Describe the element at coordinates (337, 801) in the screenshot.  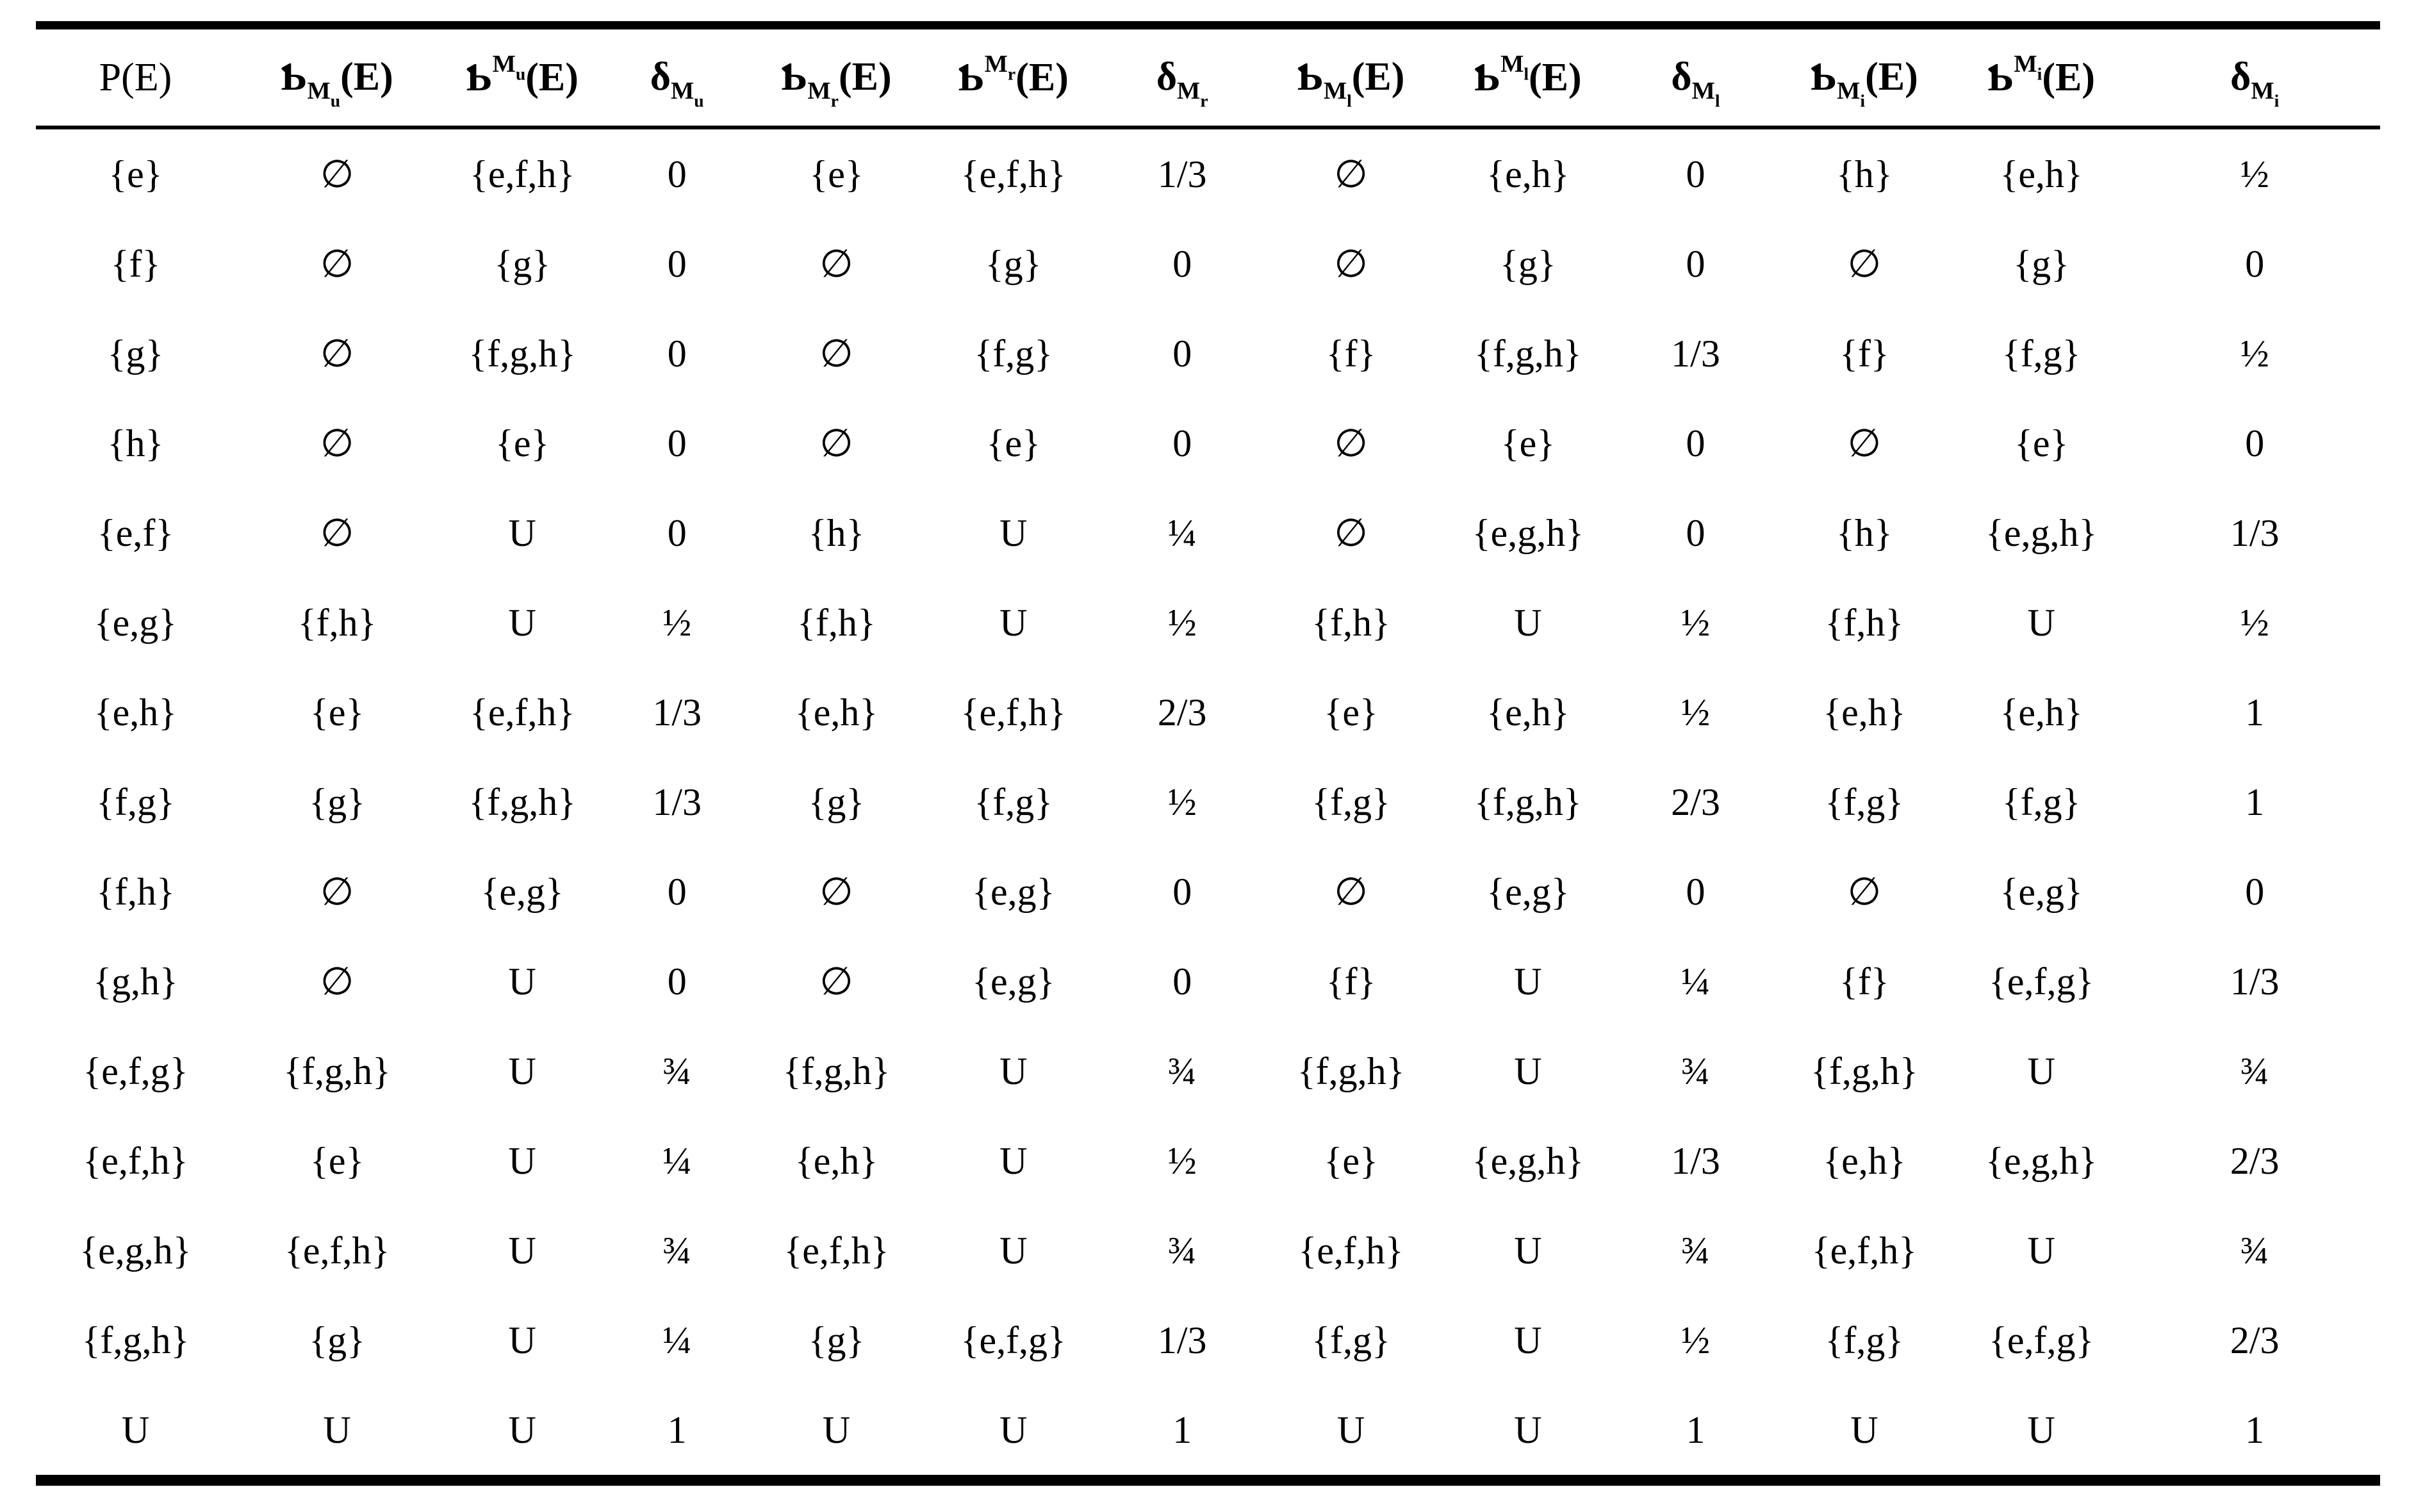
I see `cell-r8-c2: {g}` at that location.